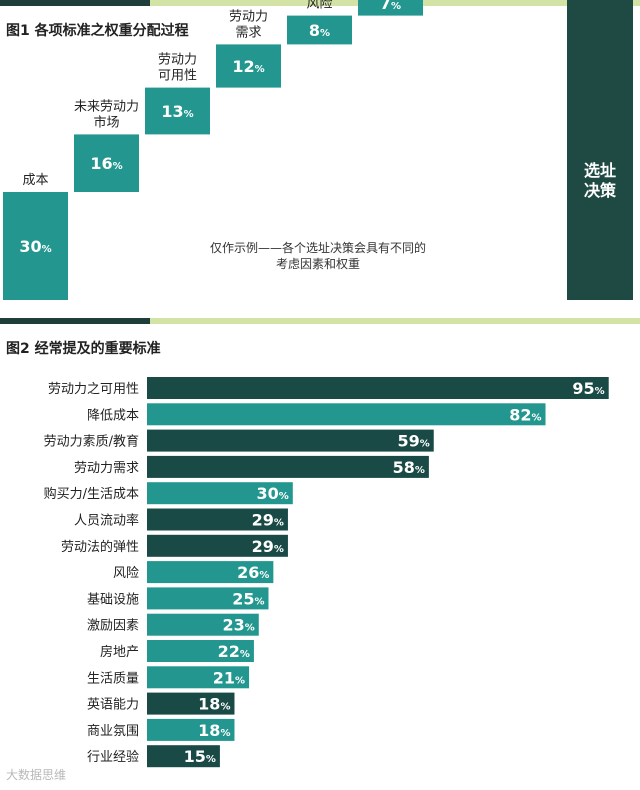  I want to click on waterfall-value-label: 16%, so click(106, 163).